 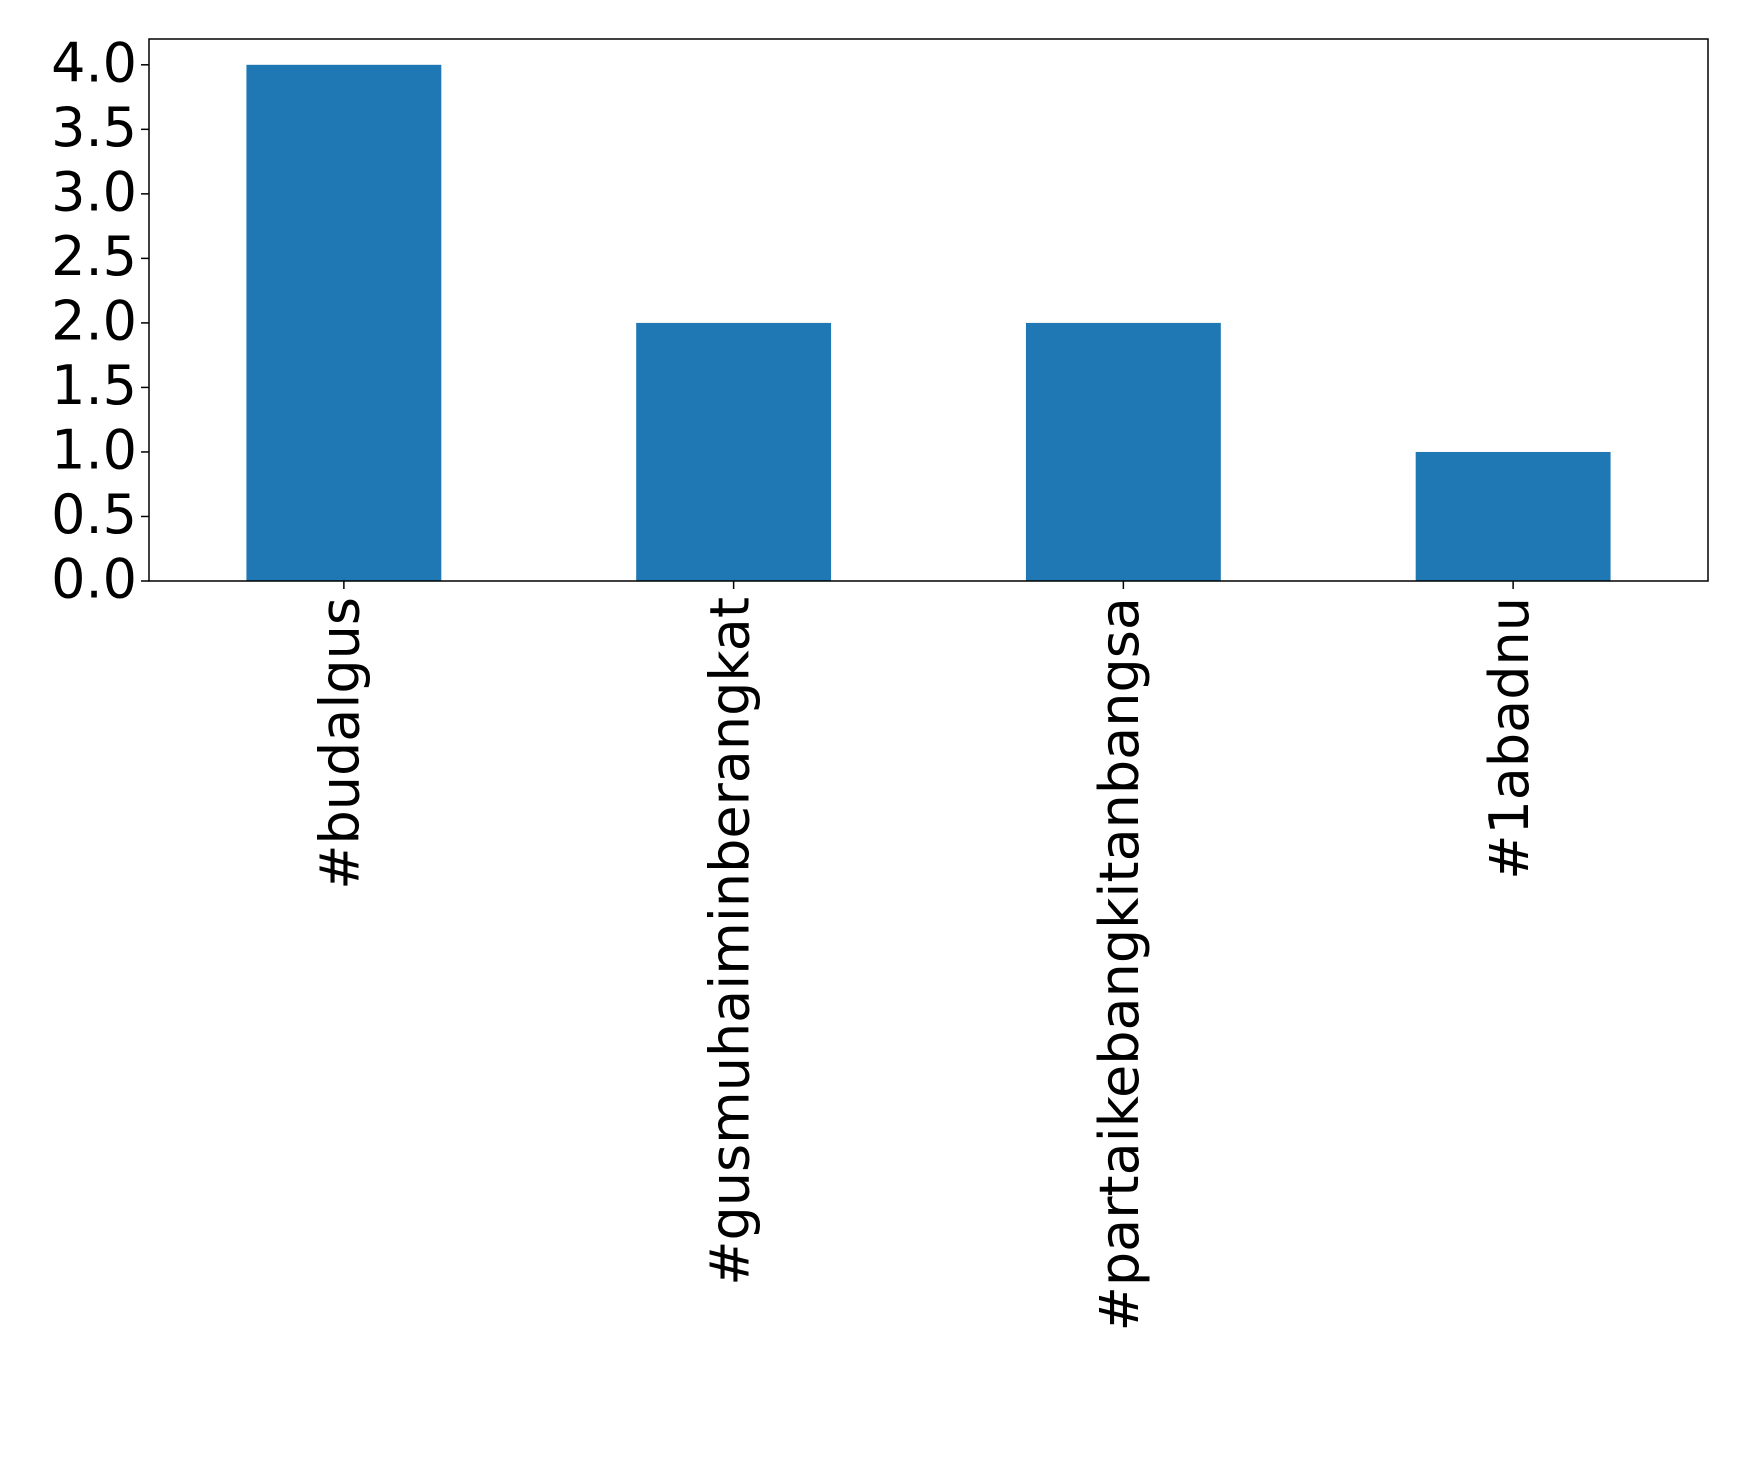 What do you see at coordinates (729, 941) in the screenshot?
I see `x-tick-label: #gusmuhaiminberangkat` at bounding box center [729, 941].